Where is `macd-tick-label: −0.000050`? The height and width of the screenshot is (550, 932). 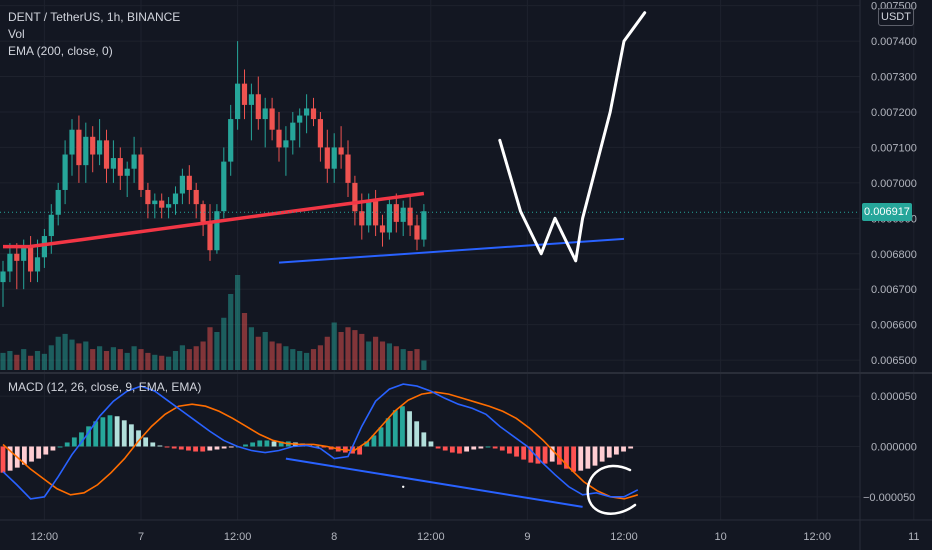
macd-tick-label: −0.000050 is located at coordinates (889, 498).